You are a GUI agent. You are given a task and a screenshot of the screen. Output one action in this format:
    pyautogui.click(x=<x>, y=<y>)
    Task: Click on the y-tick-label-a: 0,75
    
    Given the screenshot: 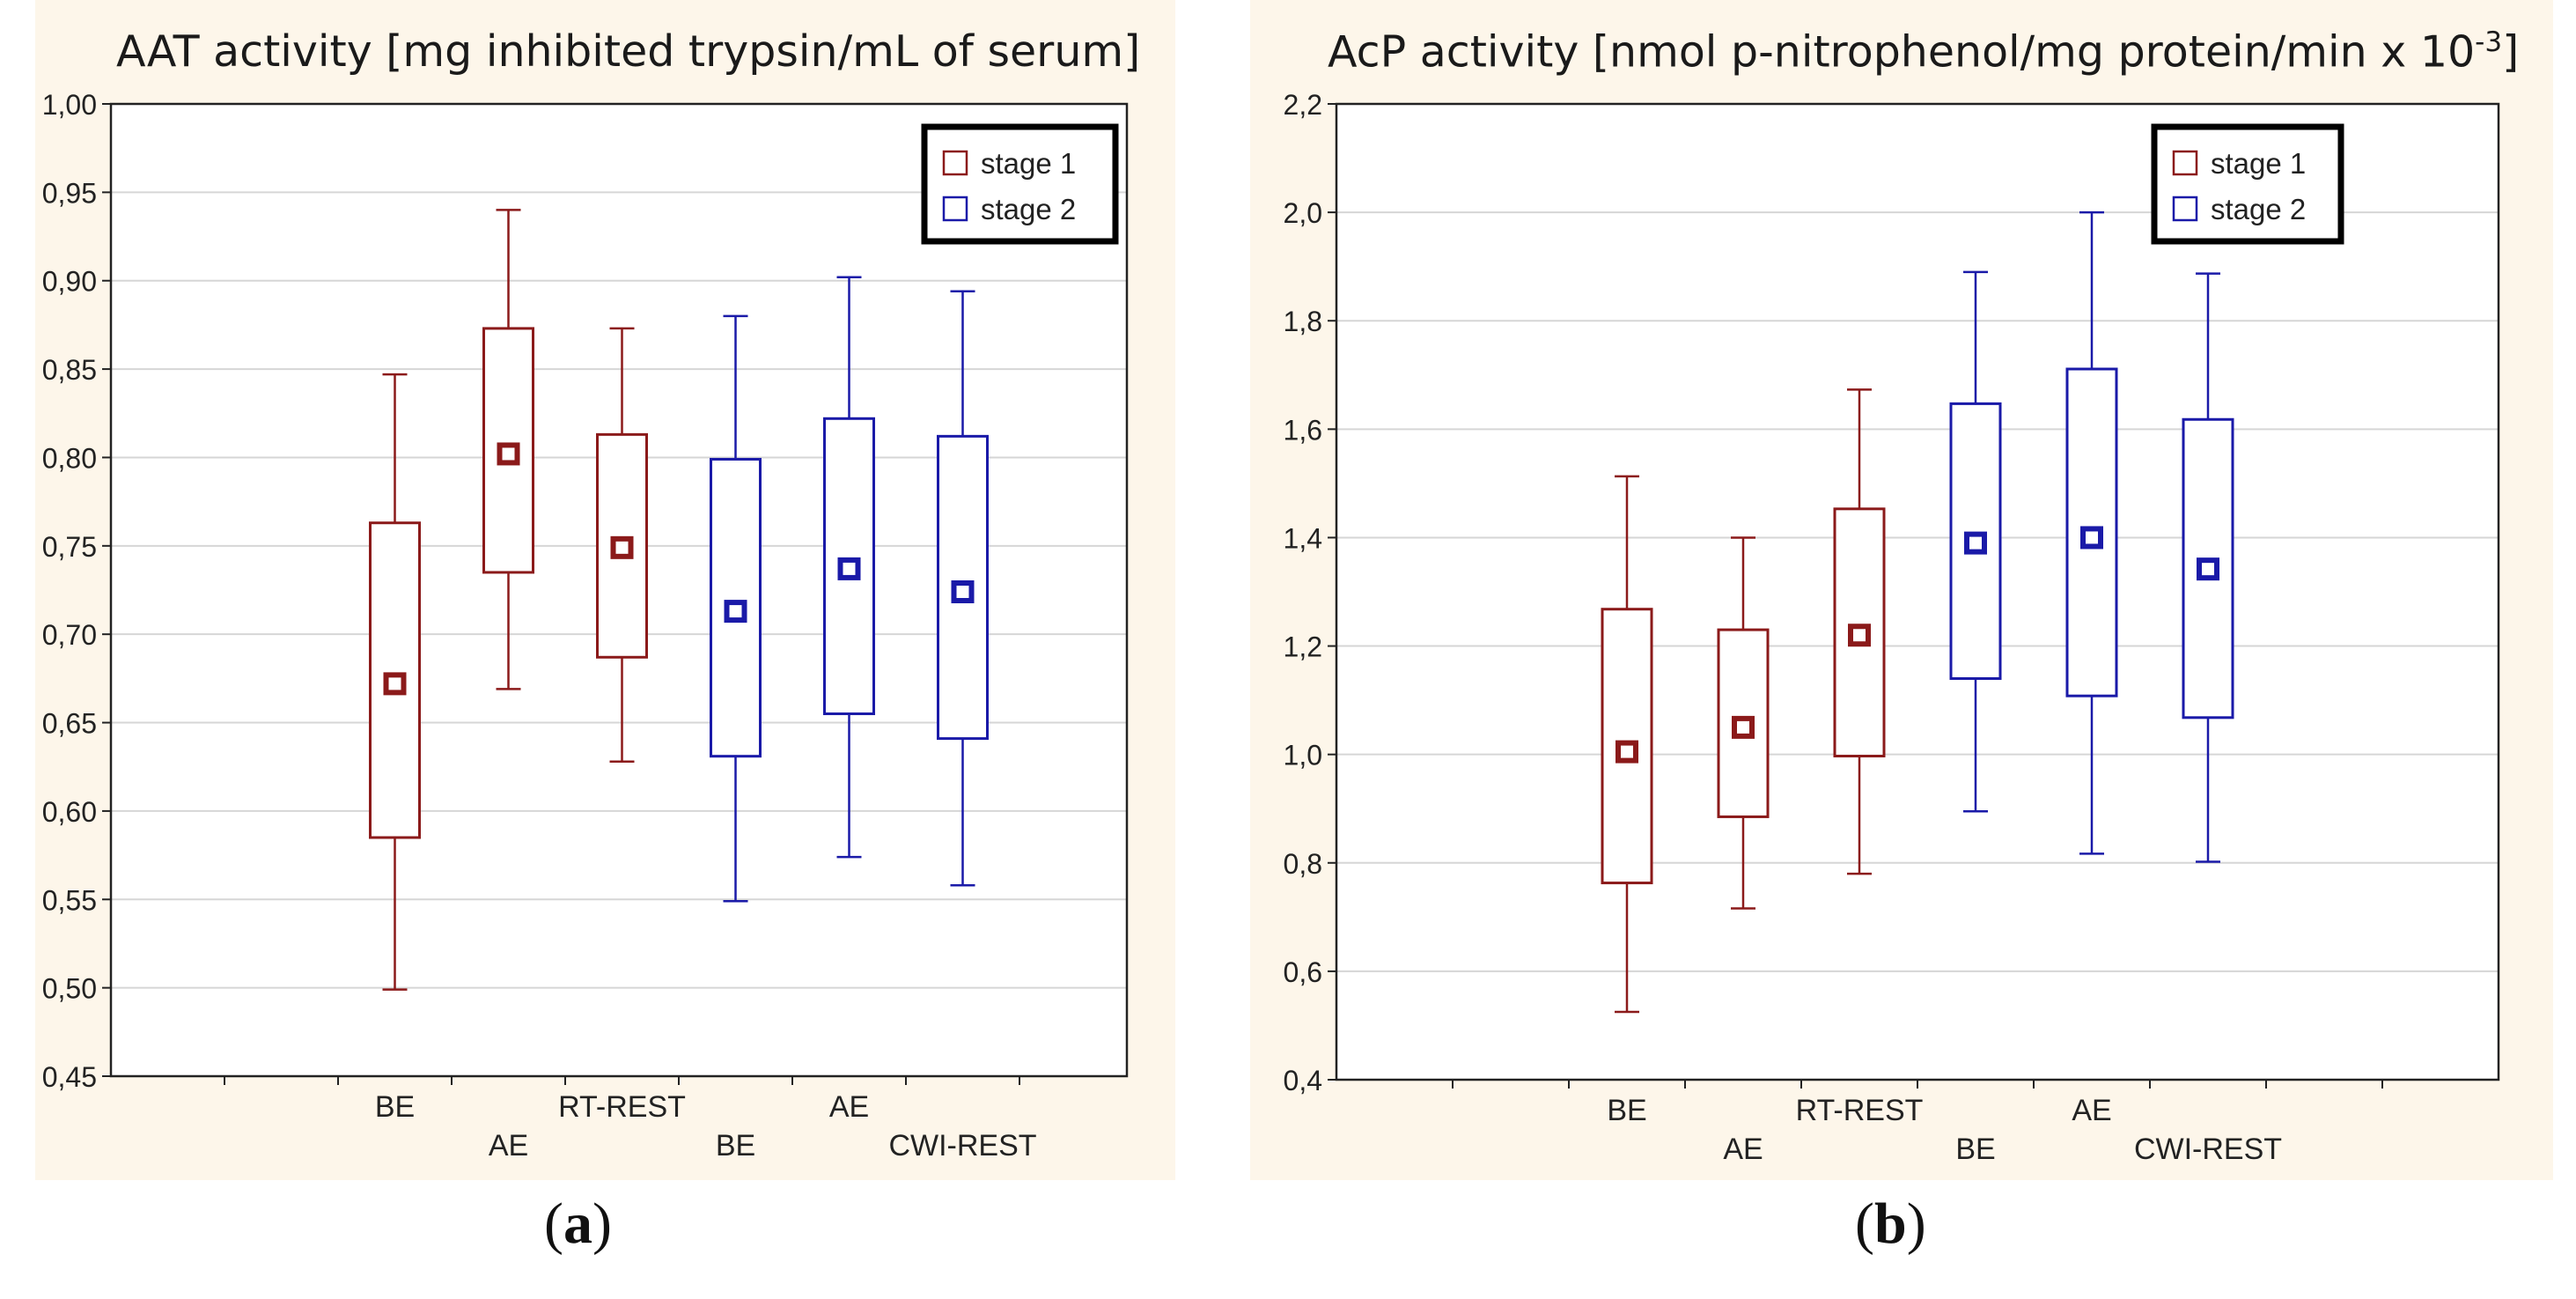 What is the action you would take?
    pyautogui.click(x=70, y=547)
    